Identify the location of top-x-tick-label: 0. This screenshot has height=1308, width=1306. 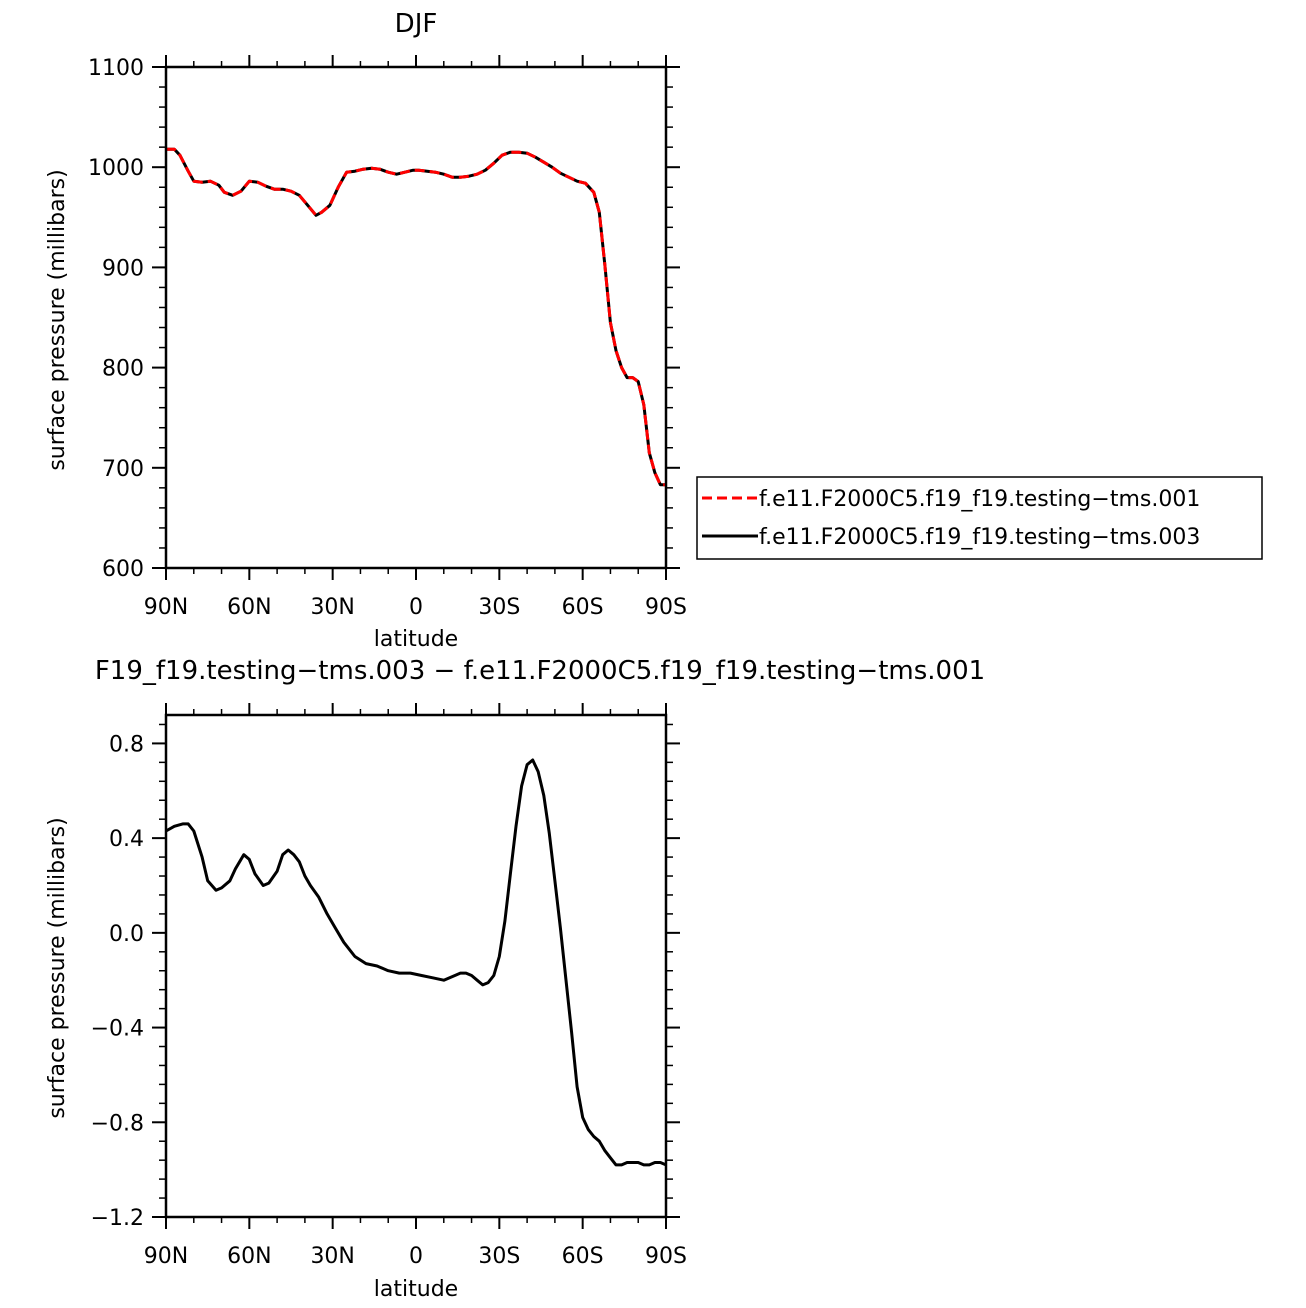
(416, 607).